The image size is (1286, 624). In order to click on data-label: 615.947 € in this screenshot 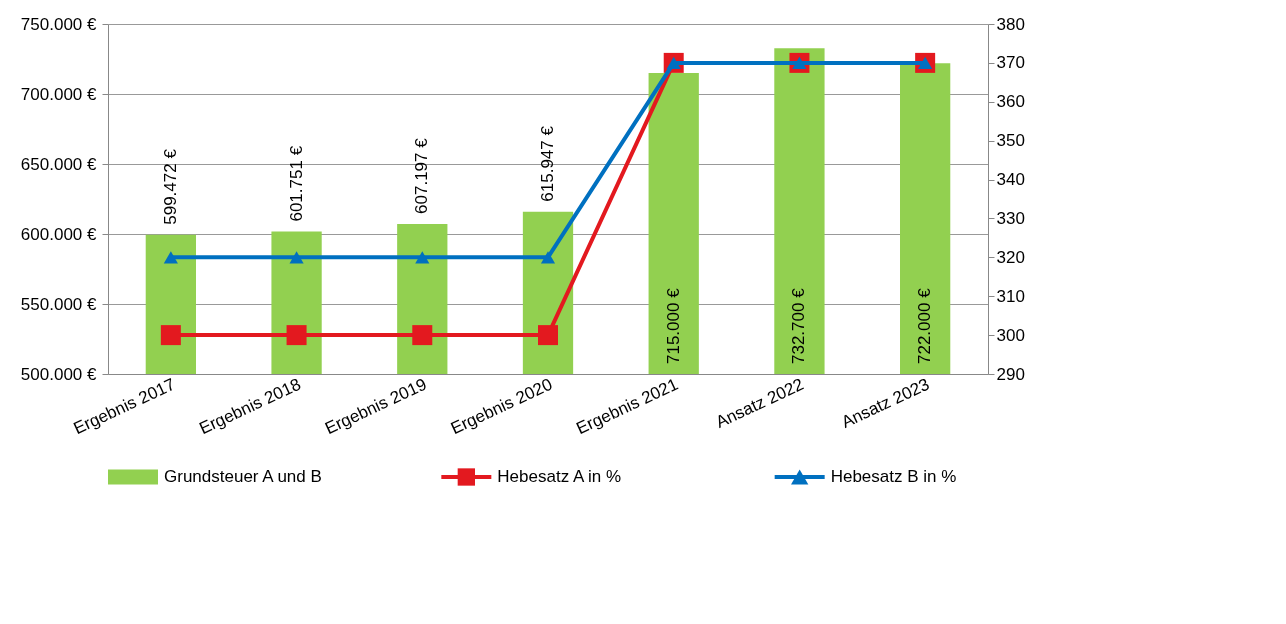, I will do `click(547, 163)`.